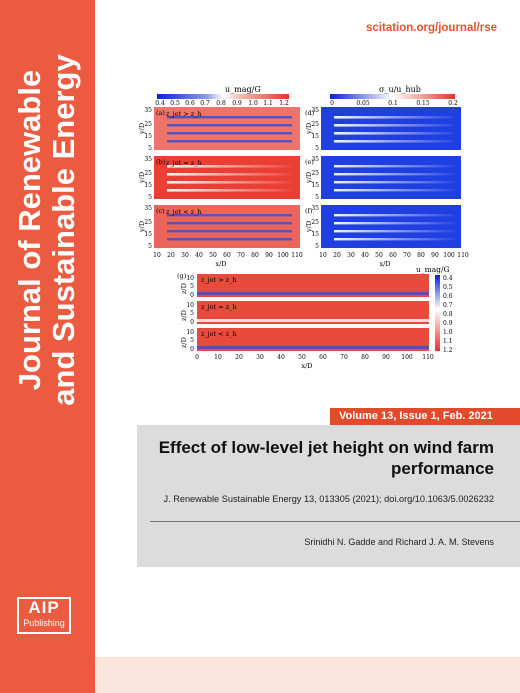  I want to click on panel-f-wakes, so click(394, 227).